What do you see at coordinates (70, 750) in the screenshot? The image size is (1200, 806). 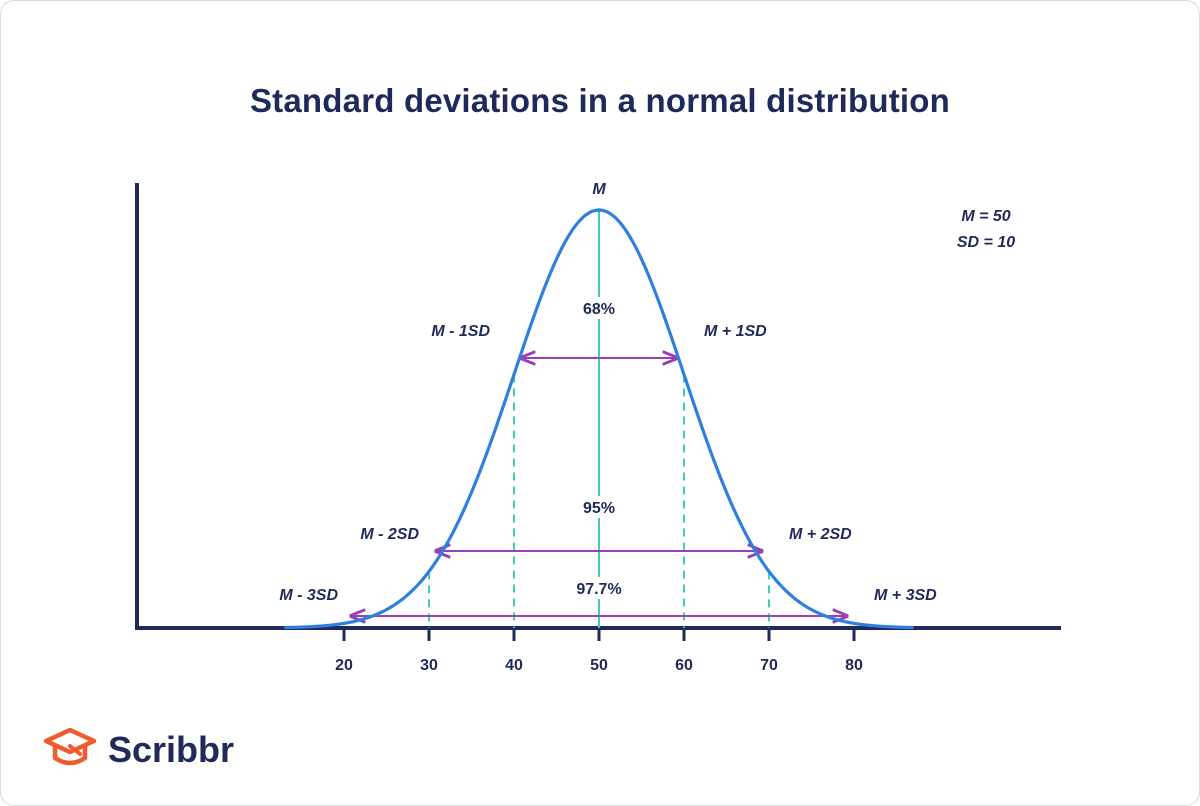 I see `graduation-cap-icon` at bounding box center [70, 750].